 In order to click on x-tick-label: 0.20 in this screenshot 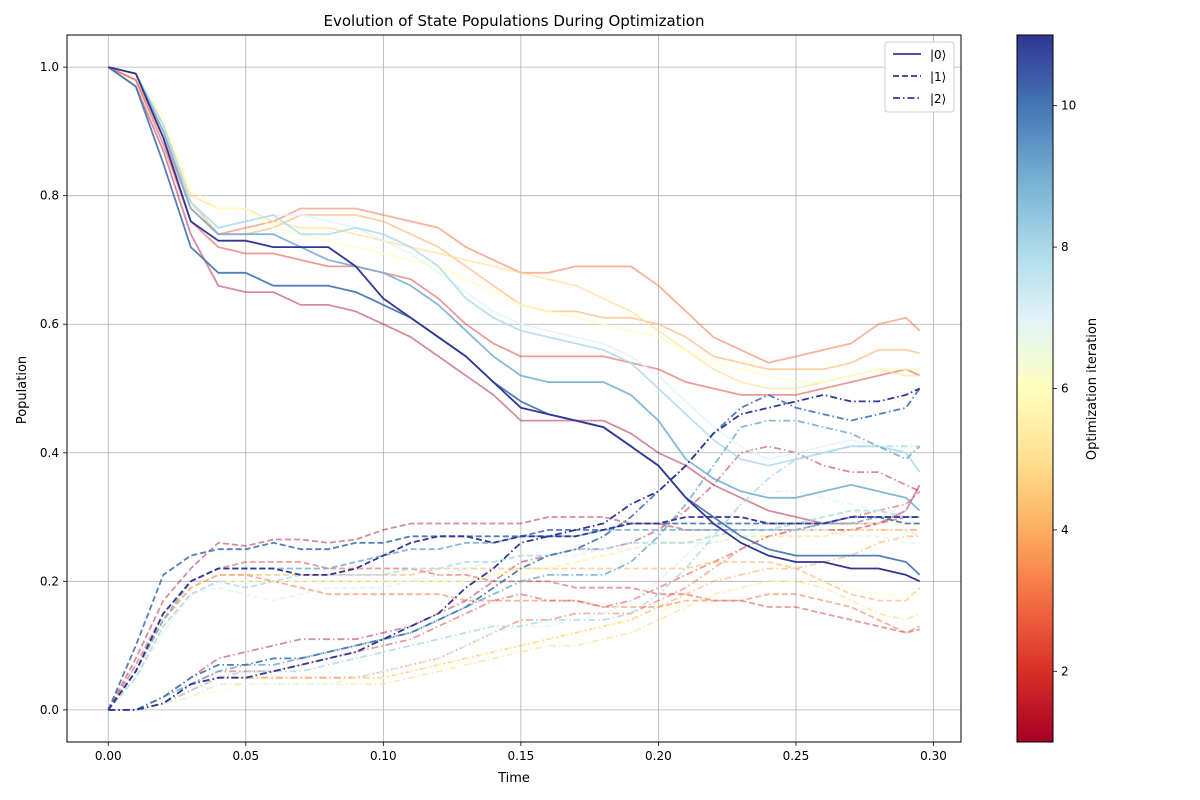, I will do `click(658, 756)`.